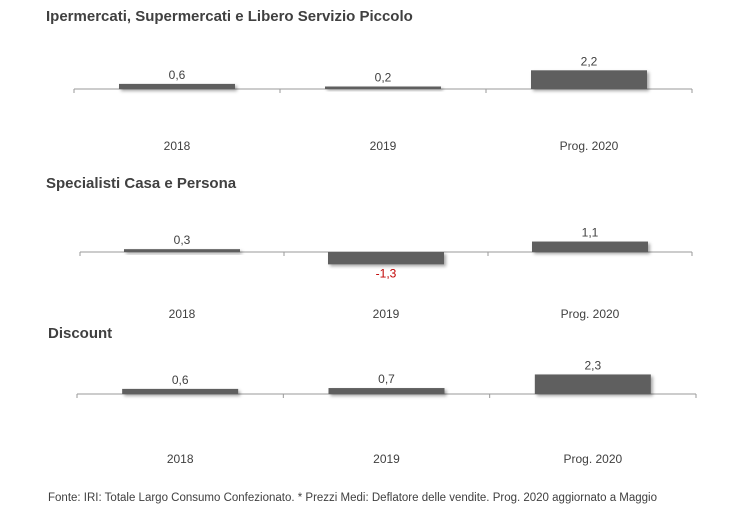 This screenshot has width=754, height=516. What do you see at coordinates (589, 61) in the screenshot?
I see `data-label: 2,2` at bounding box center [589, 61].